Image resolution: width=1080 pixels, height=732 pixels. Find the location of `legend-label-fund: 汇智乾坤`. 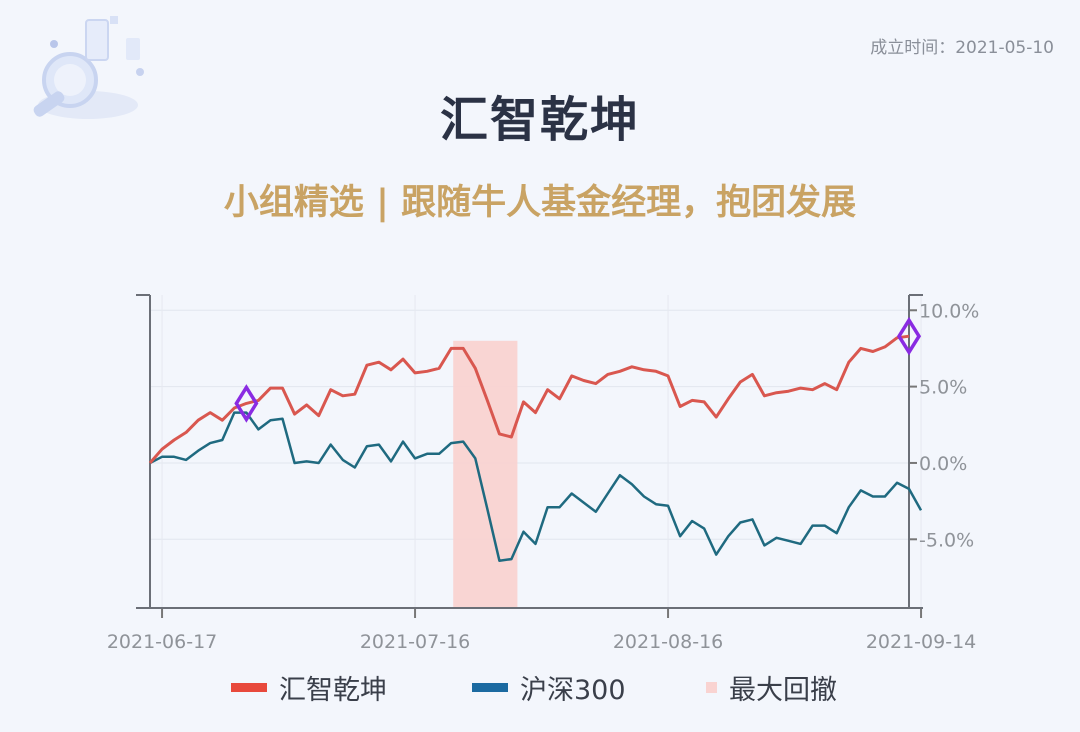

legend-label-fund: 汇智乾坤 is located at coordinates (333, 690).